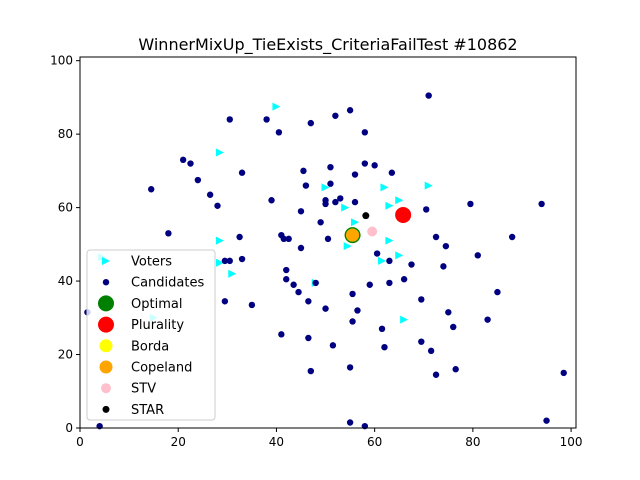 The width and height of the screenshot is (640, 480). Describe the element at coordinates (178, 442) in the screenshot. I see `x-tick-label: 20` at that location.